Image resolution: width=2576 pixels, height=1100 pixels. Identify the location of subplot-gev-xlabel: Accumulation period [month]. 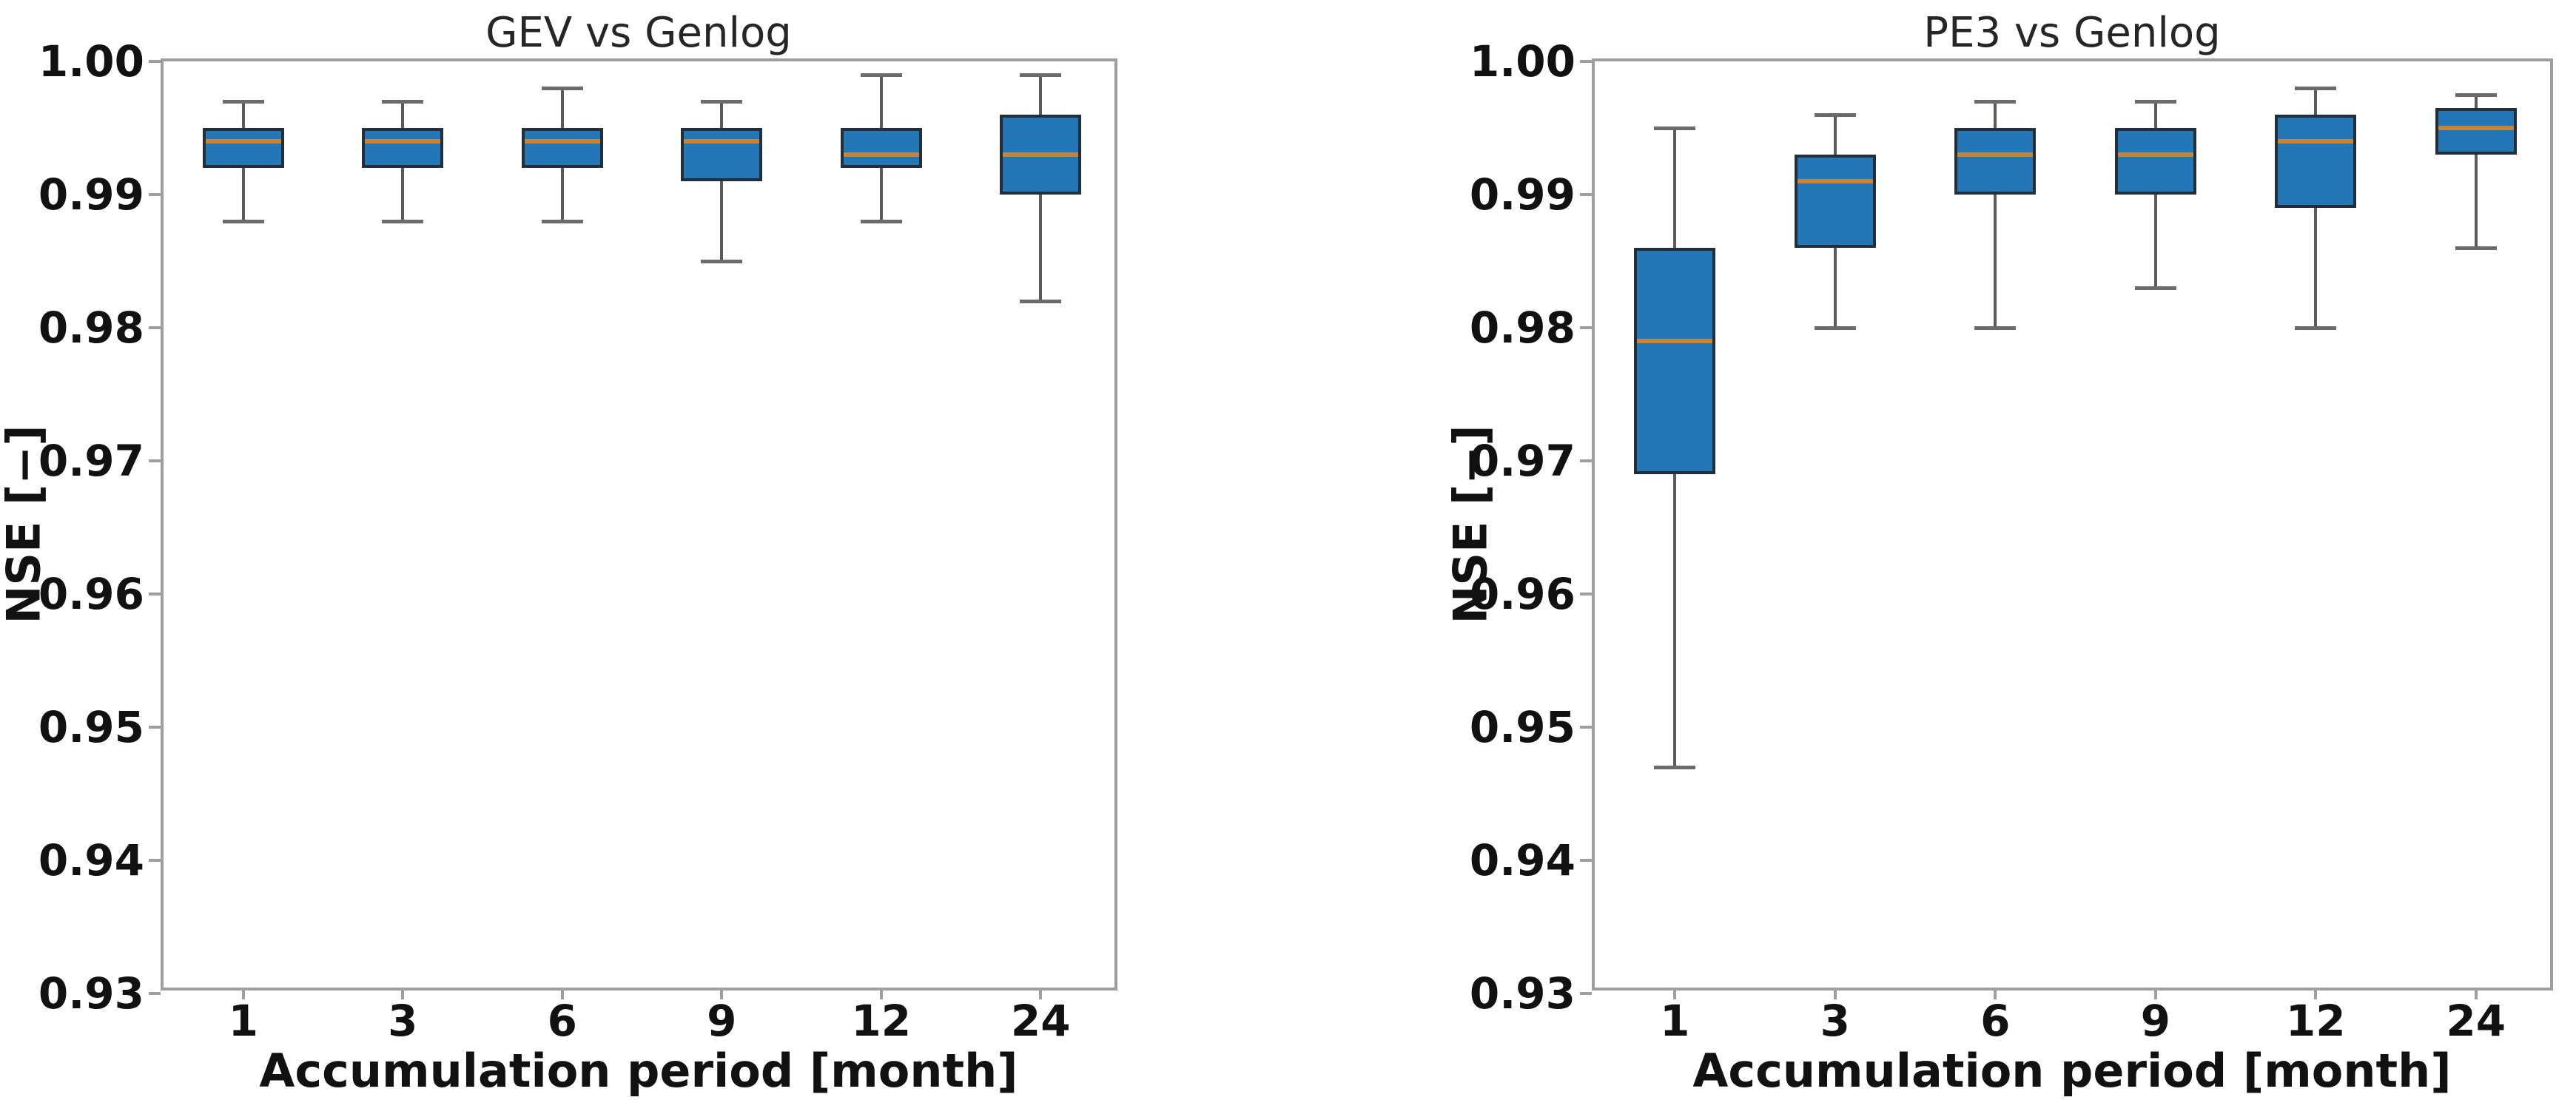
(638, 1071).